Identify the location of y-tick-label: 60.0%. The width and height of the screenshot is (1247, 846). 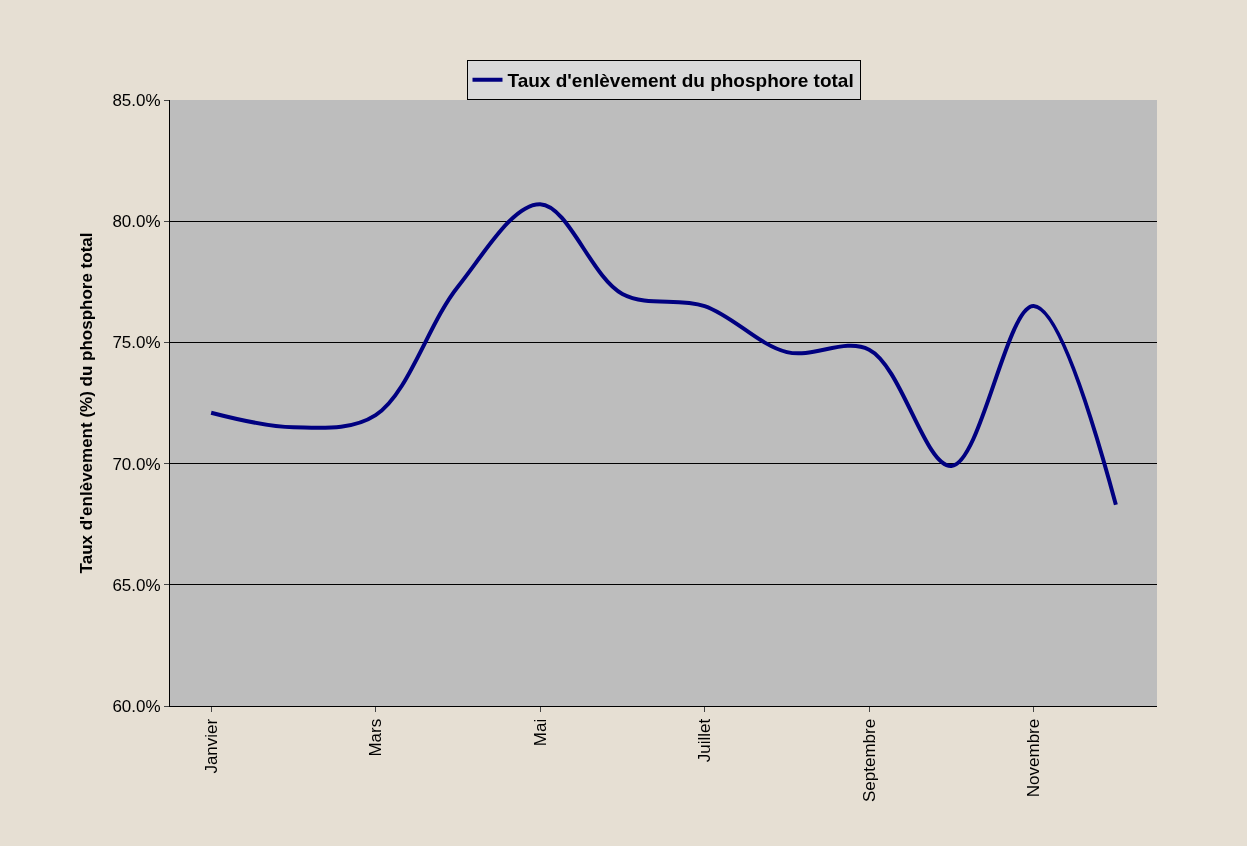
(136, 706).